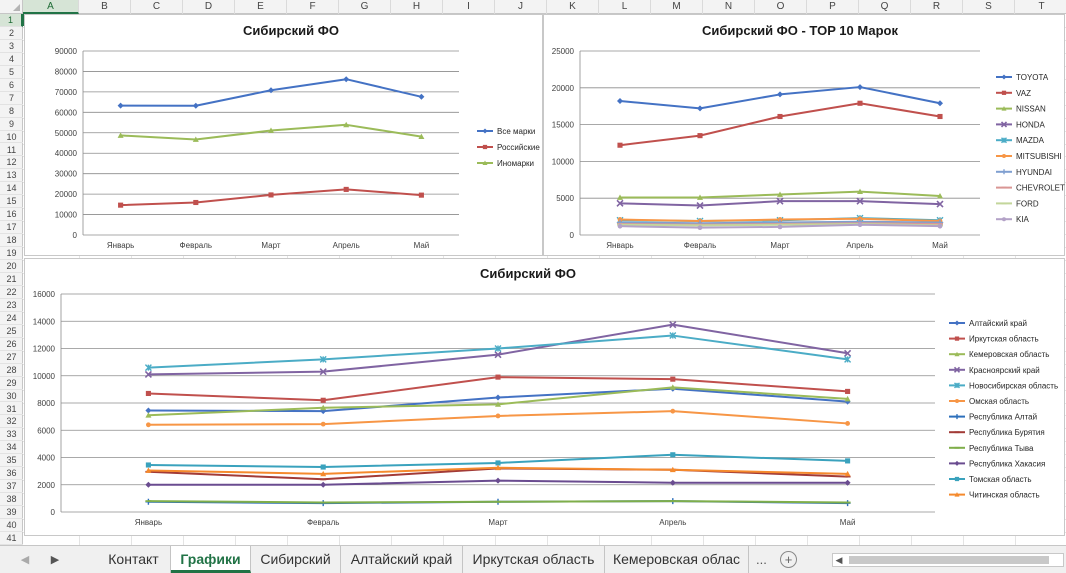 Image resolution: width=1066 pixels, height=573 pixels. What do you see at coordinates (11, 150) in the screenshot?
I see `row-header-11: 11` at bounding box center [11, 150].